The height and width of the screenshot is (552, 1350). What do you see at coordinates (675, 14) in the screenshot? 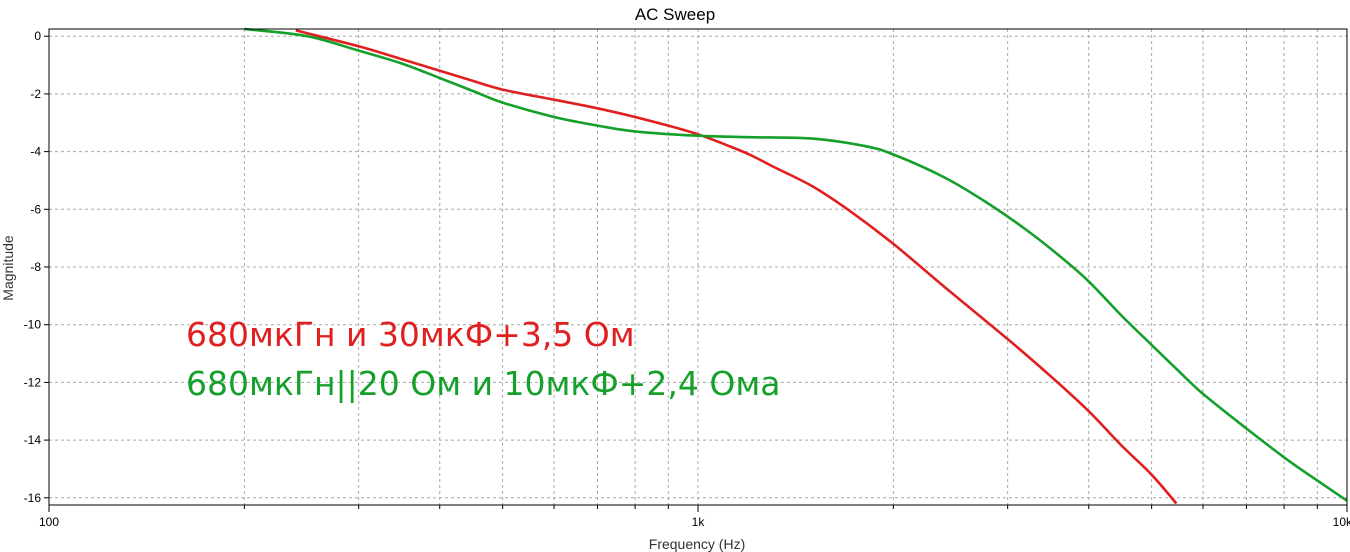
I see `chart-title: AC Sweep` at bounding box center [675, 14].